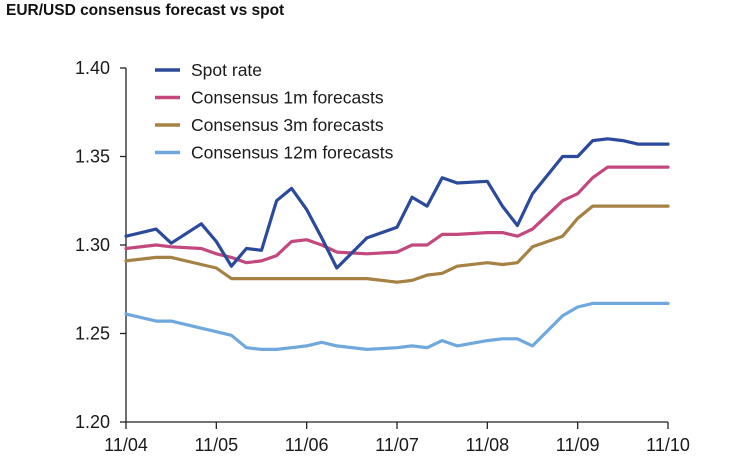  What do you see at coordinates (487, 445) in the screenshot?
I see `x-tick-label: 11/08` at bounding box center [487, 445].